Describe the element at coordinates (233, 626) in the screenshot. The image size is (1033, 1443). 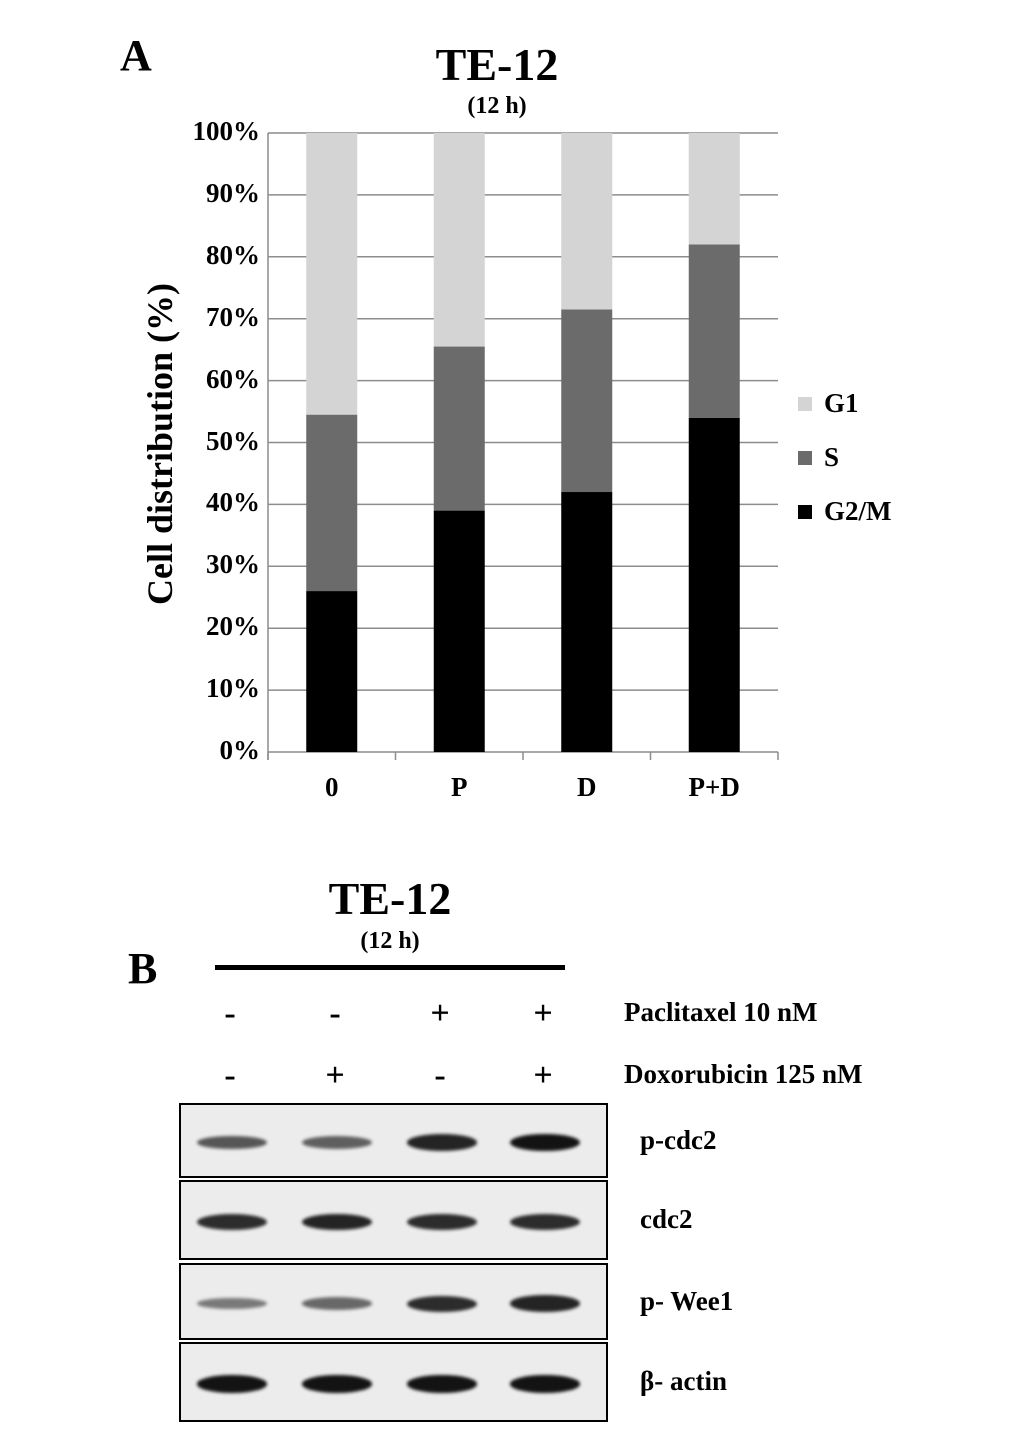
I see `y-tick-label: 20%` at that location.